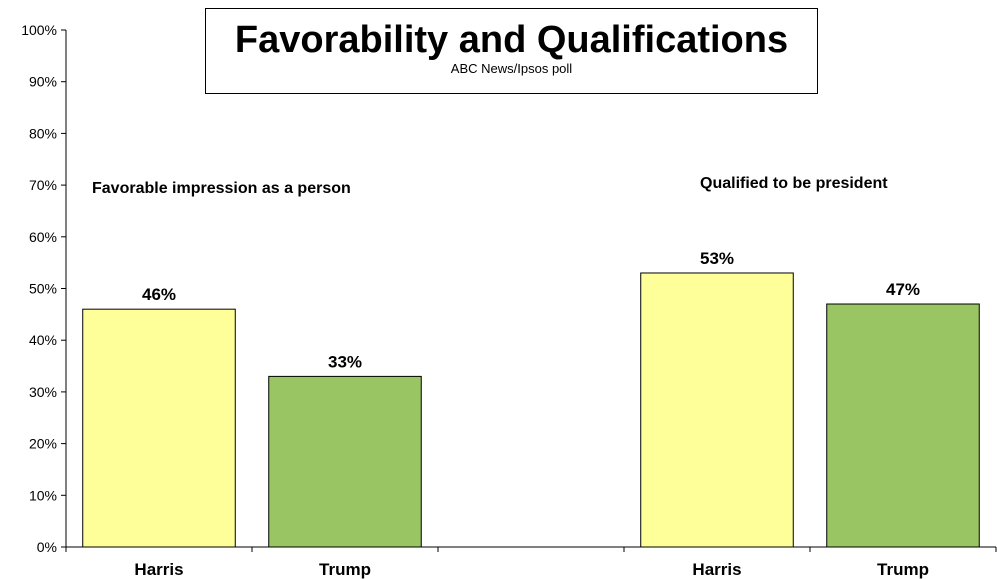  What do you see at coordinates (511, 40) in the screenshot?
I see `chart-title: Favorability and Qualifications` at bounding box center [511, 40].